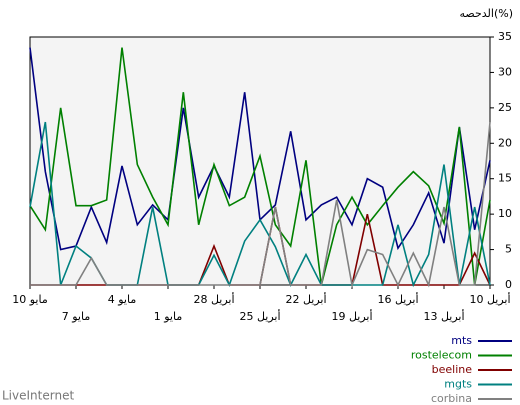 This screenshot has height=405, width=520. Describe the element at coordinates (505, 71) in the screenshot. I see `y-tick-label: 30` at that location.